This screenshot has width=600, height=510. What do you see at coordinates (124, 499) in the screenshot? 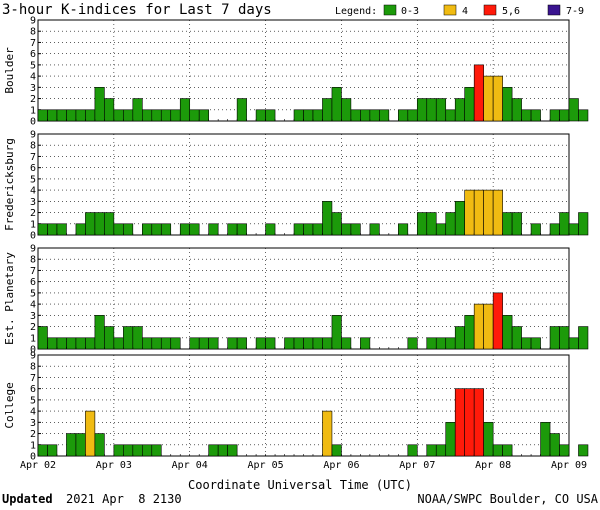
I see `updated-timestamp: 2021 Apr 8 2130` at bounding box center [124, 499].